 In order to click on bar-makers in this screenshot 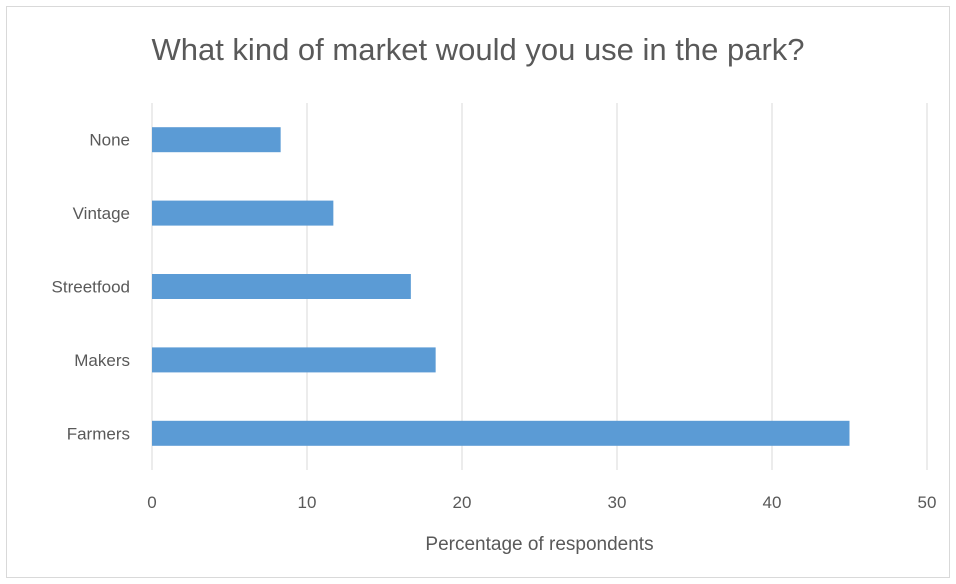, I will do `click(294, 360)`.